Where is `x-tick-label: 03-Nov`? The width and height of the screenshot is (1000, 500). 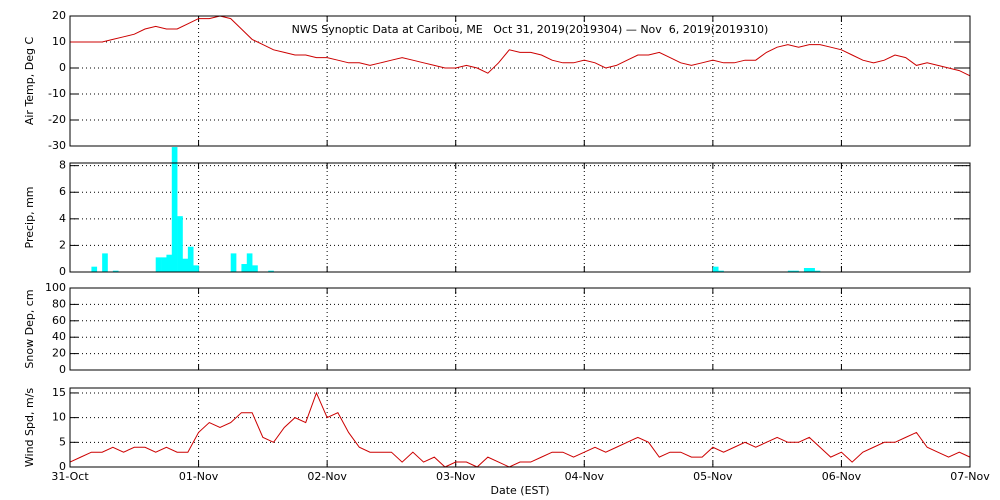 x-tick-label: 03-Nov is located at coordinates (456, 476).